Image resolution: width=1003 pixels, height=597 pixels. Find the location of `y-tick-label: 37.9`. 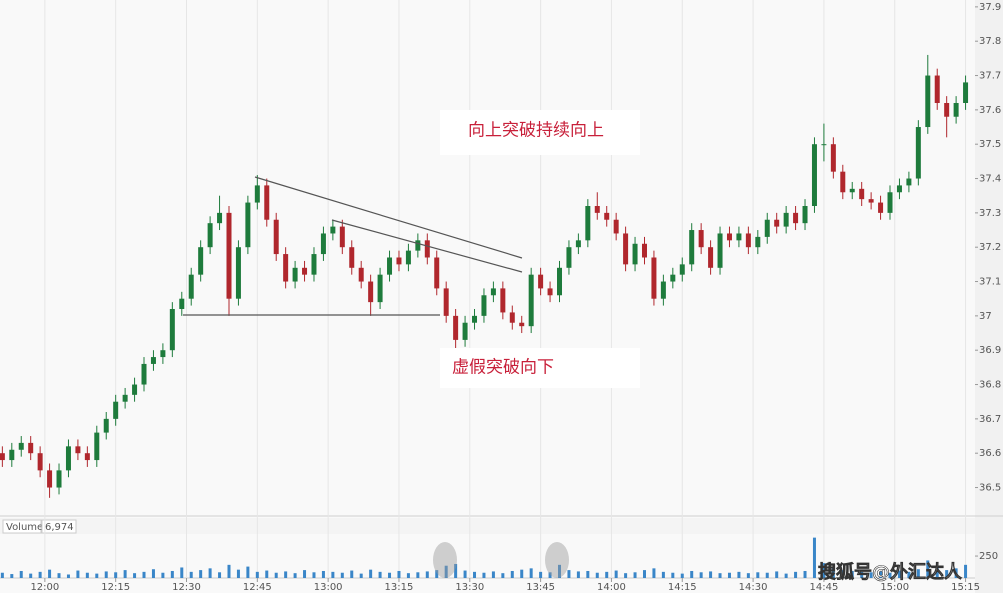

y-tick-label: 37.9 is located at coordinates (990, 7).